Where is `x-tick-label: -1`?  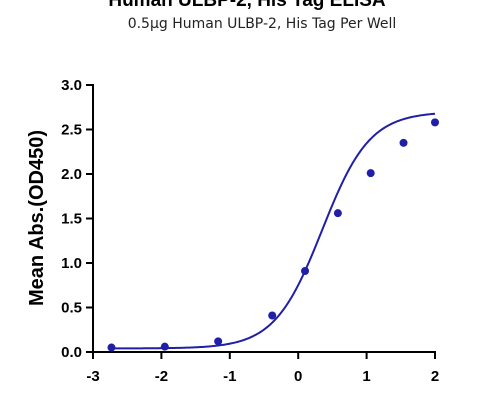 x-tick-label: -1 is located at coordinates (229, 376).